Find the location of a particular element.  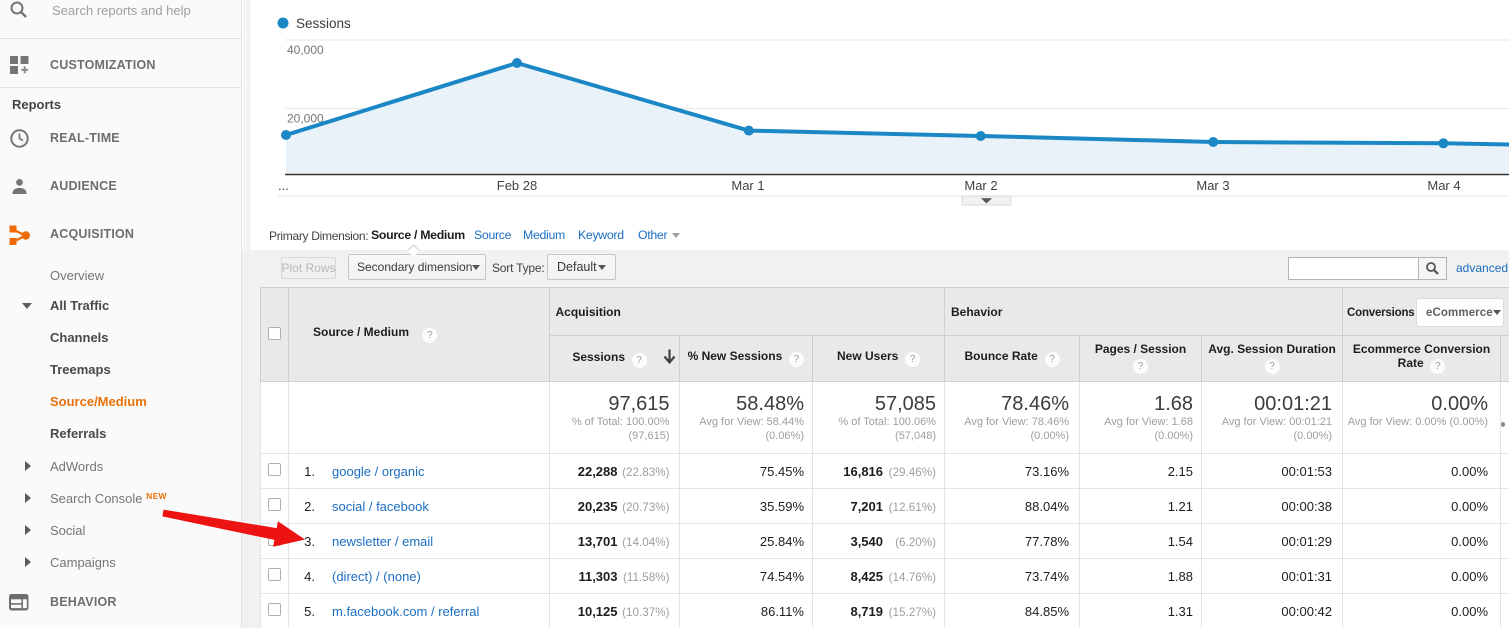

svg-text: Mar 1 is located at coordinates (747, 185).